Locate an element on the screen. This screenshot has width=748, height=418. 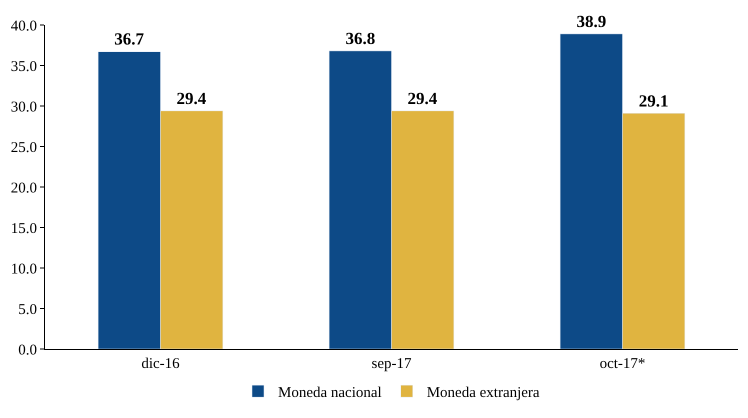
x-tick-label: oct-17* is located at coordinates (623, 364).